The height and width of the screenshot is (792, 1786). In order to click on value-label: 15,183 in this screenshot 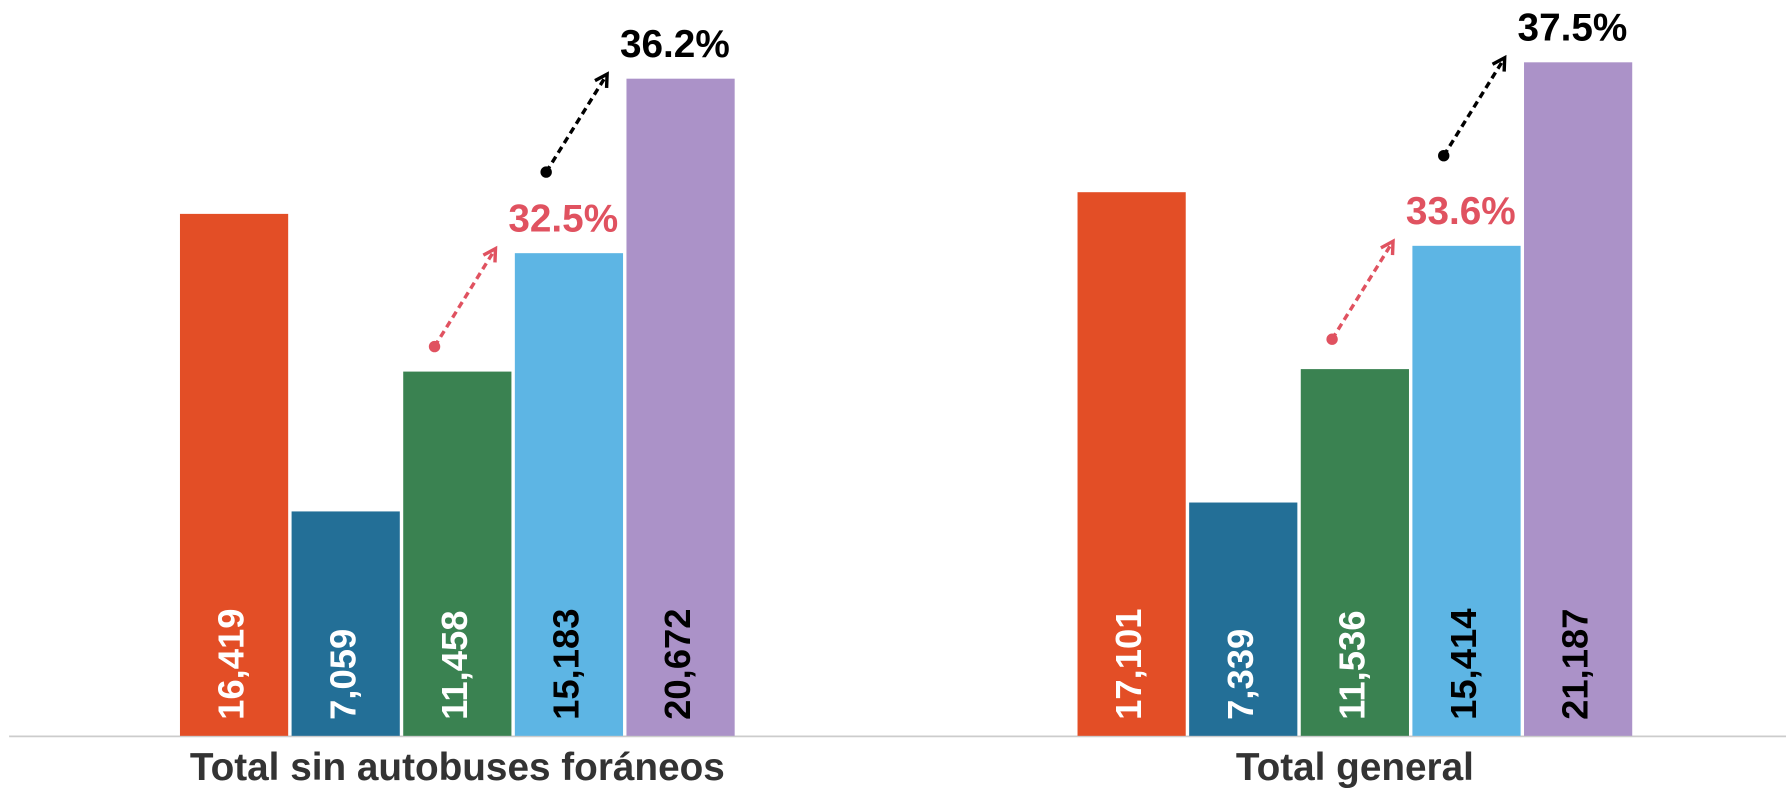, I will do `click(566, 663)`.